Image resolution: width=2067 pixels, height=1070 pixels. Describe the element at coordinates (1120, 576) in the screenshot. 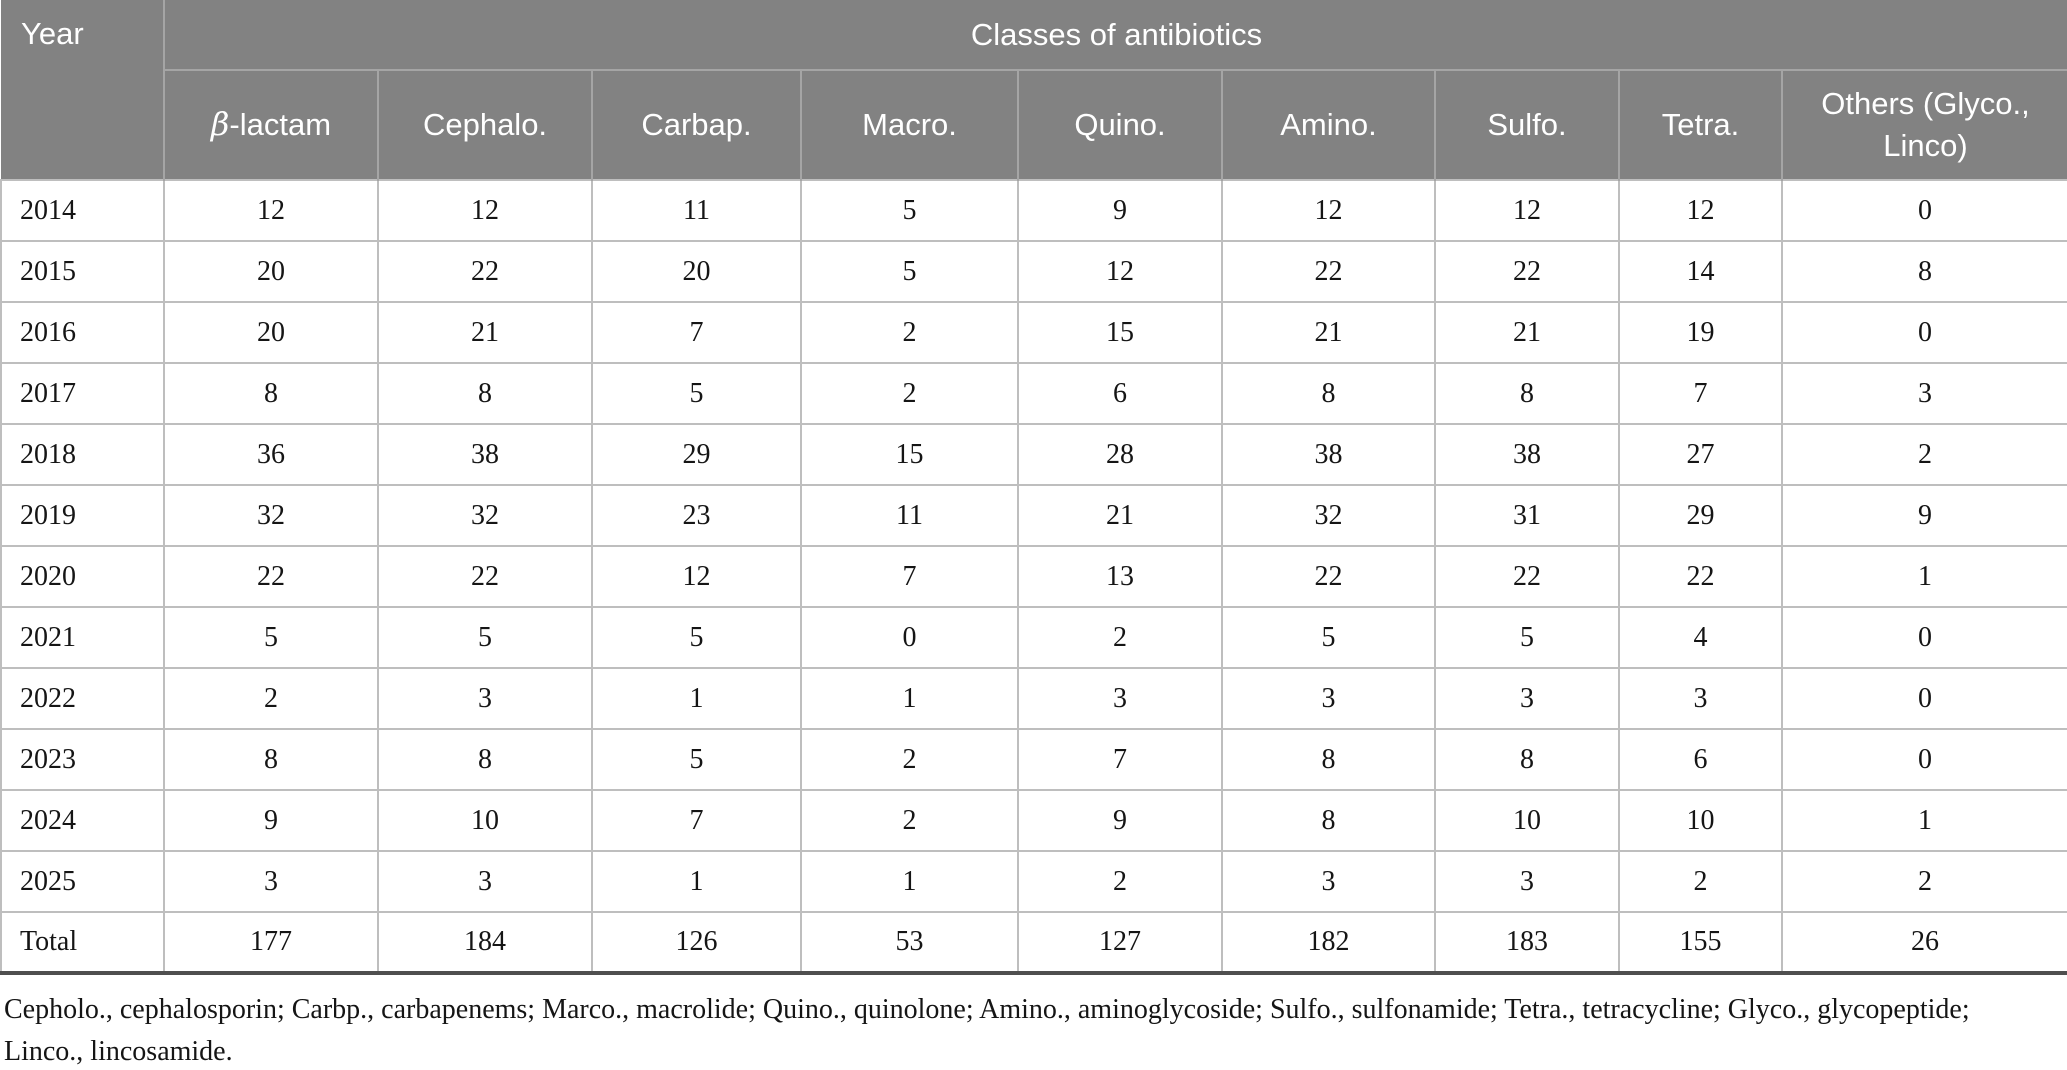

I see `value-cell: 13` at that location.